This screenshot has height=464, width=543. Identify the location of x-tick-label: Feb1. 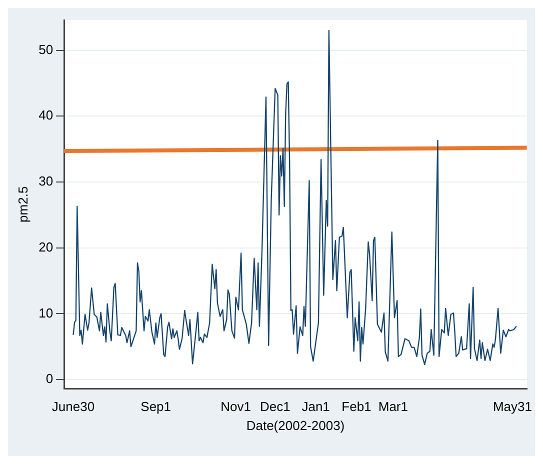
(357, 406).